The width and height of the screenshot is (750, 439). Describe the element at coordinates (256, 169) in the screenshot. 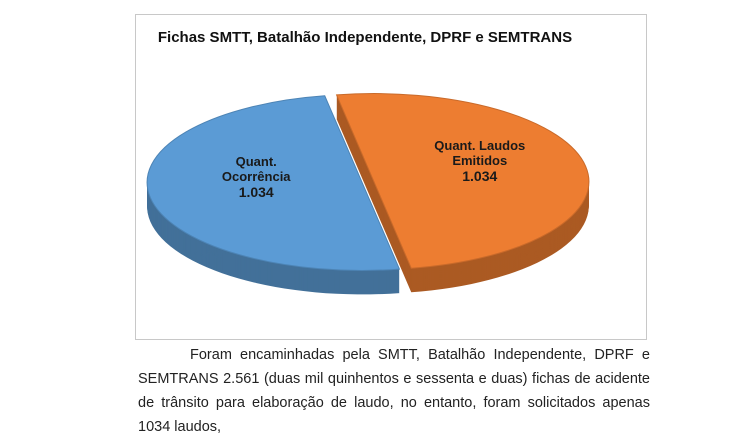

I see `category-label: Quant. Ocorrência` at that location.